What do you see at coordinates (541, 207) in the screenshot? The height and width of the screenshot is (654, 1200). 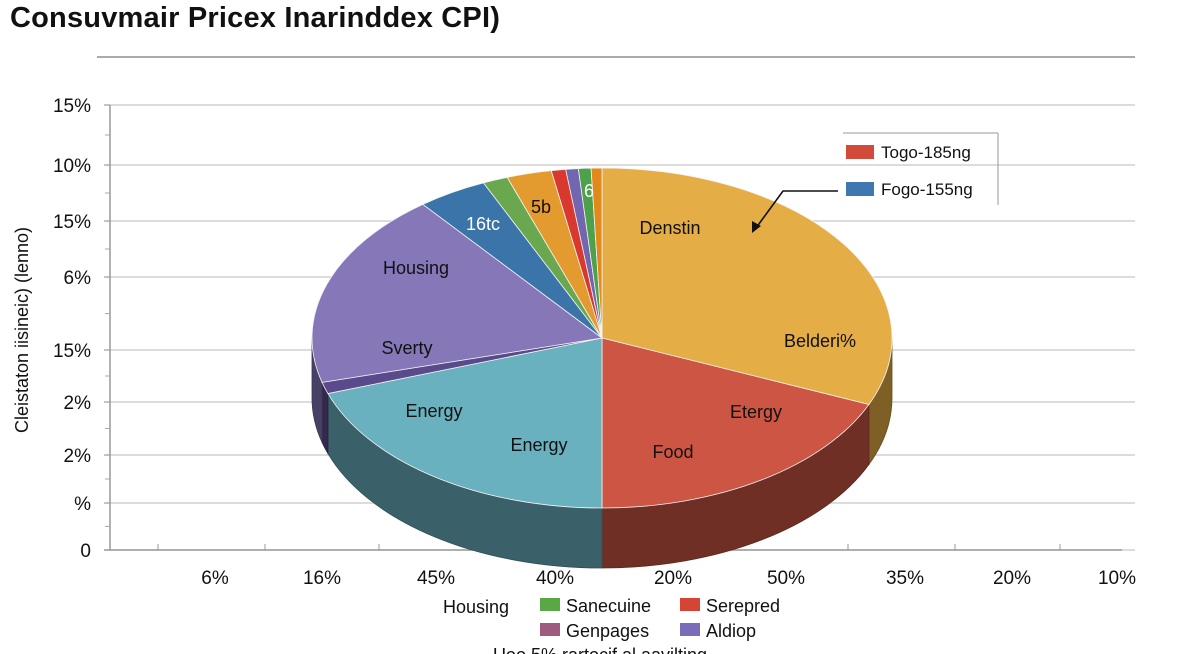 I see `slice-label: 5b` at bounding box center [541, 207].